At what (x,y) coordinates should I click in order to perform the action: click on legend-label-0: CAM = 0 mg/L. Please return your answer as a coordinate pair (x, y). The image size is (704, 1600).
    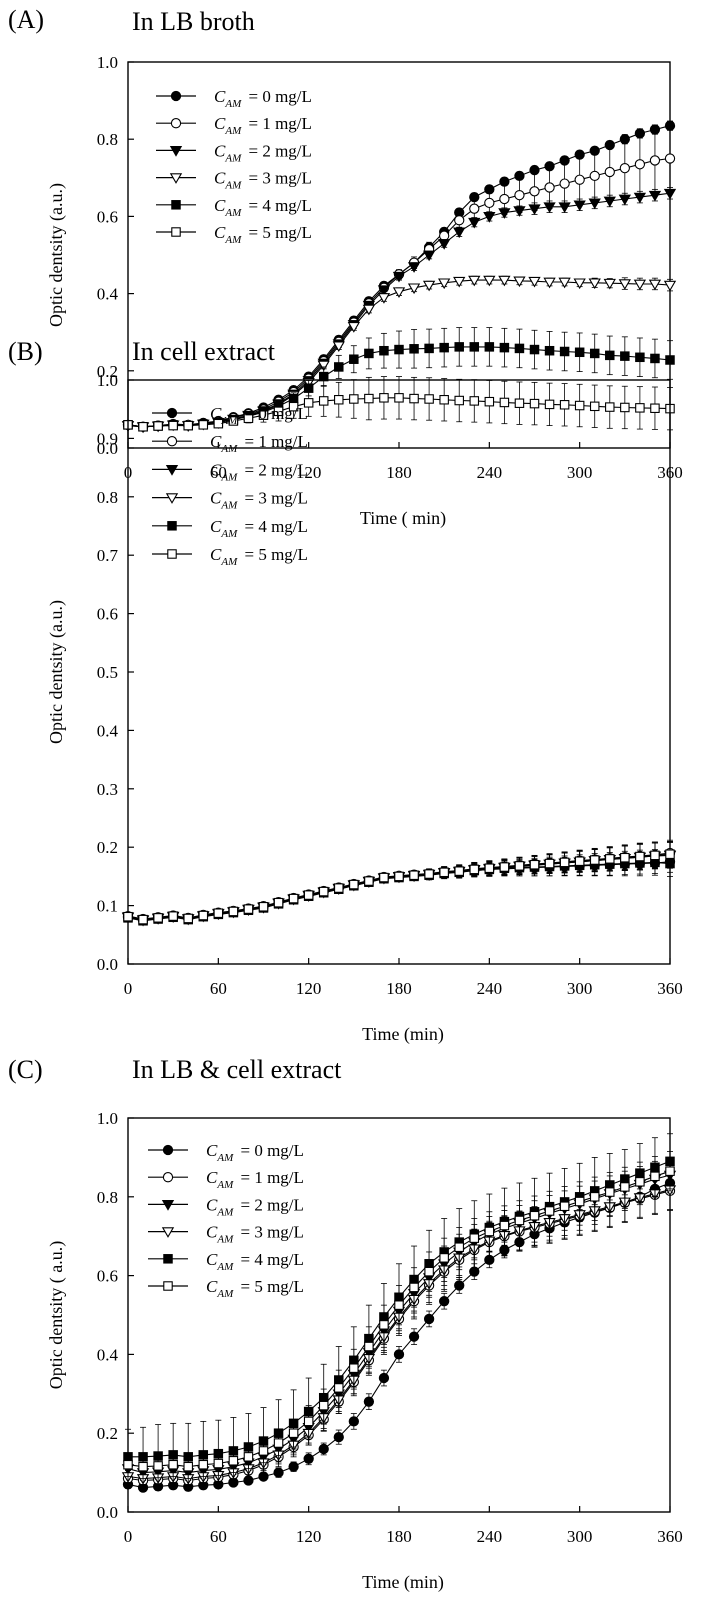
    Looking at the image, I should click on (255, 1152).